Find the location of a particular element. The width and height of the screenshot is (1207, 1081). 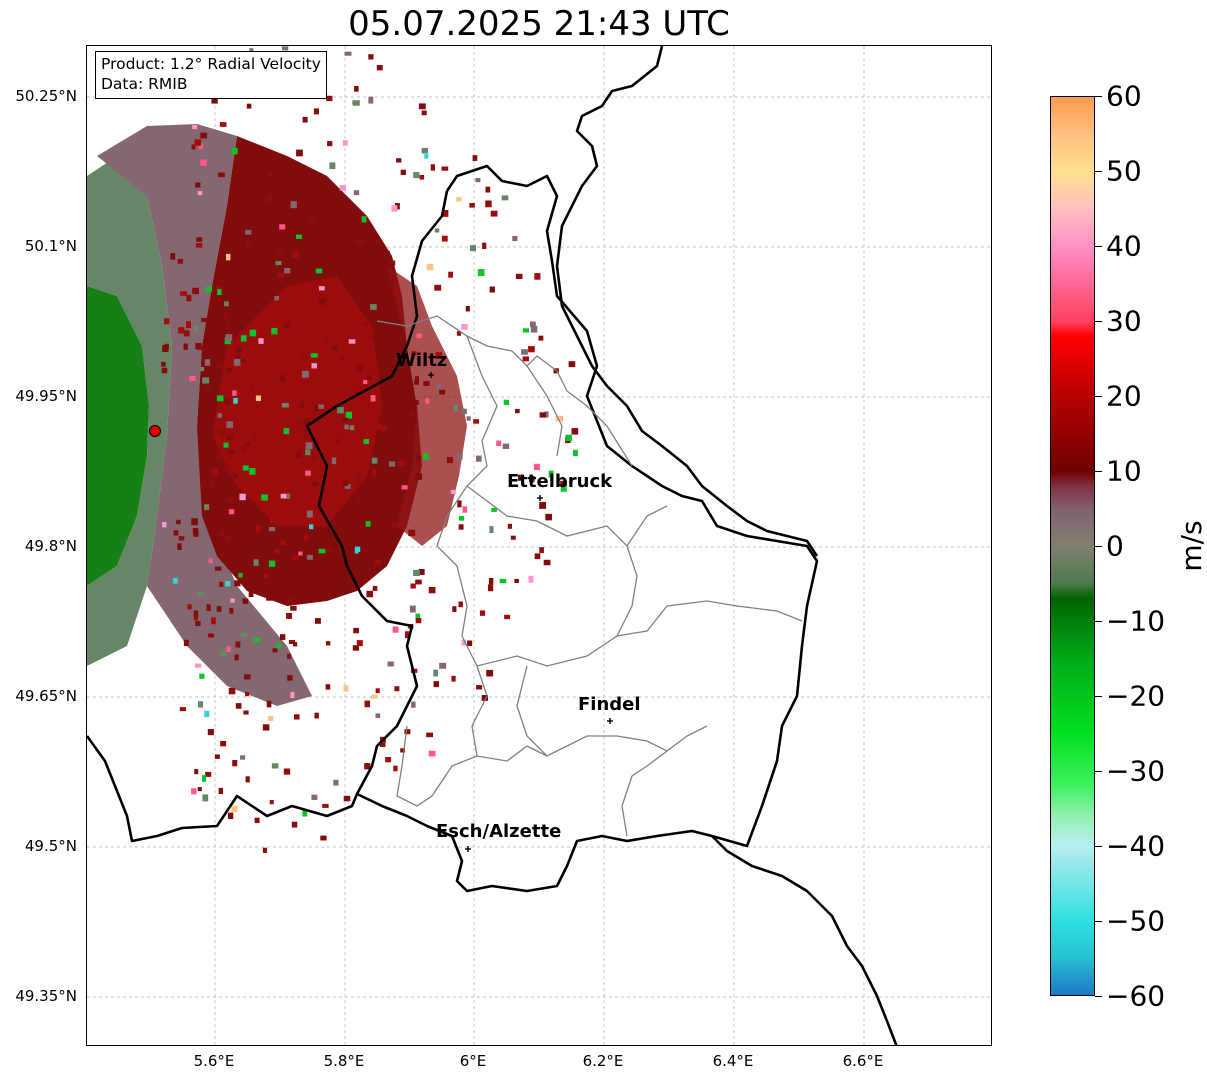

city-label-ettelbruck: Ettelbruck is located at coordinates (560, 481).